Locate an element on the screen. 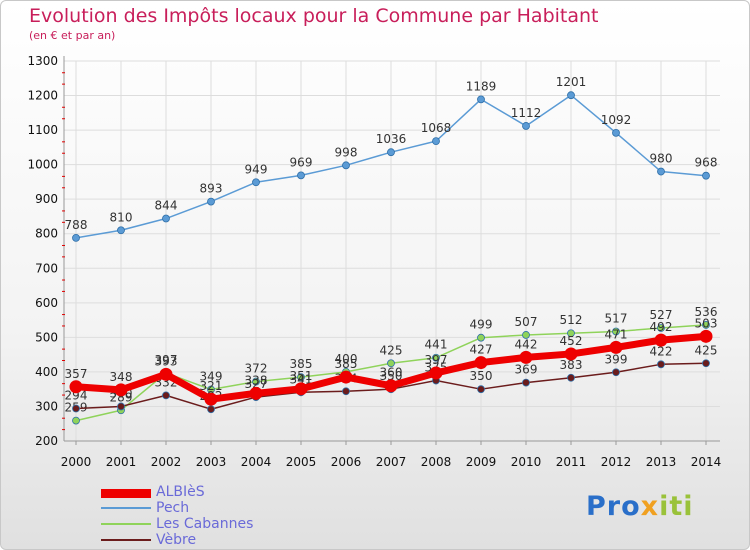 The width and height of the screenshot is (750, 550). data-point-albies-2013 is located at coordinates (661, 340).